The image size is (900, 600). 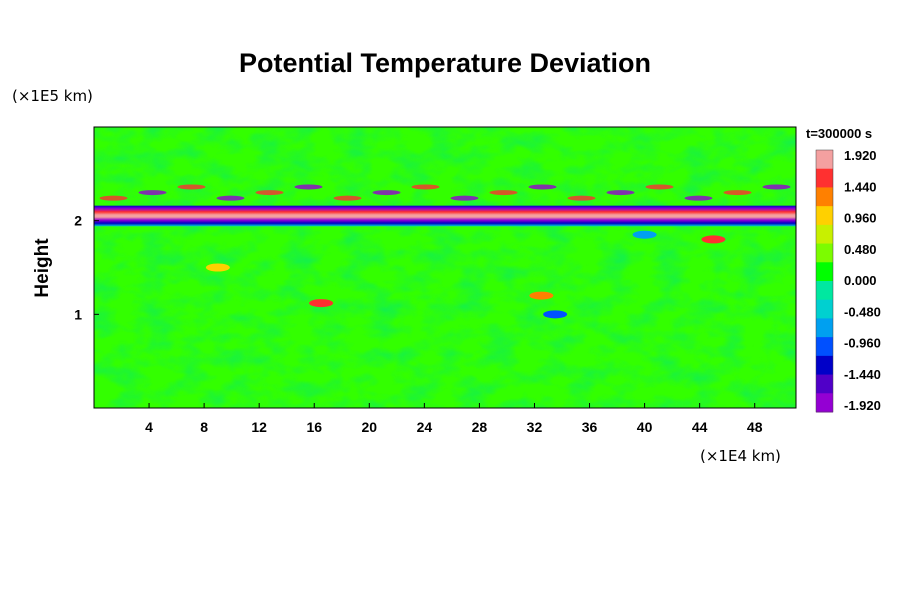 What do you see at coordinates (862, 311) in the screenshot?
I see `colorbar-label: -0.480` at bounding box center [862, 311].